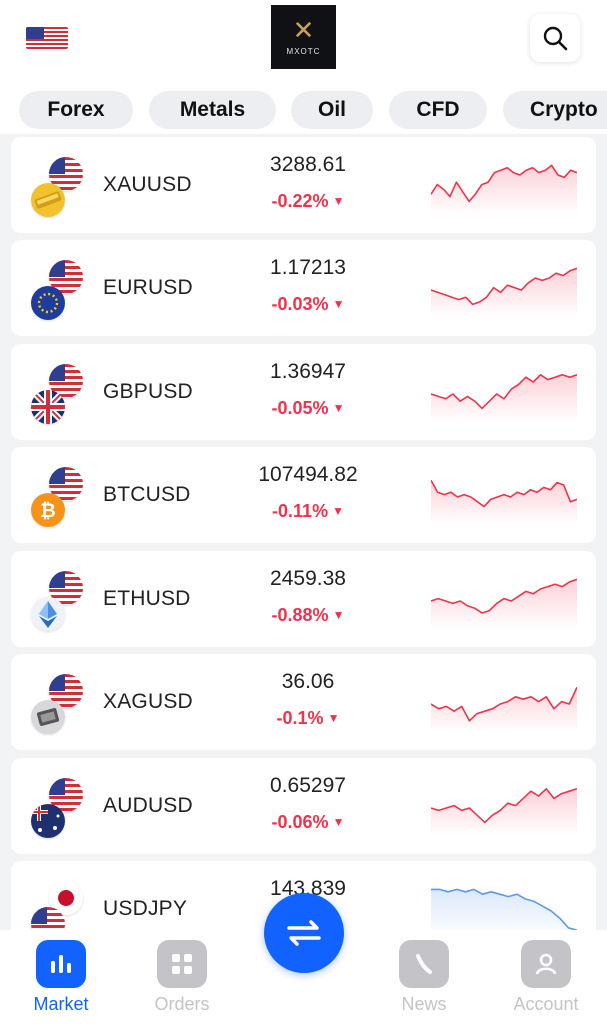 This screenshot has height=1024, width=607. Describe the element at coordinates (308, 371) in the screenshot. I see `price: 1.36947` at that location.